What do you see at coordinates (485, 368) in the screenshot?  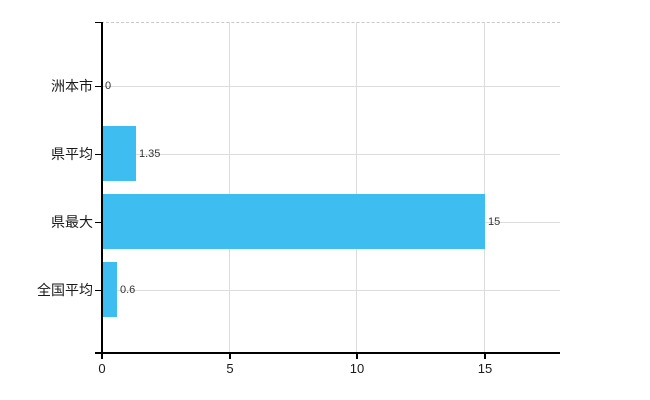 I see `x-tick-label: 15` at bounding box center [485, 368].